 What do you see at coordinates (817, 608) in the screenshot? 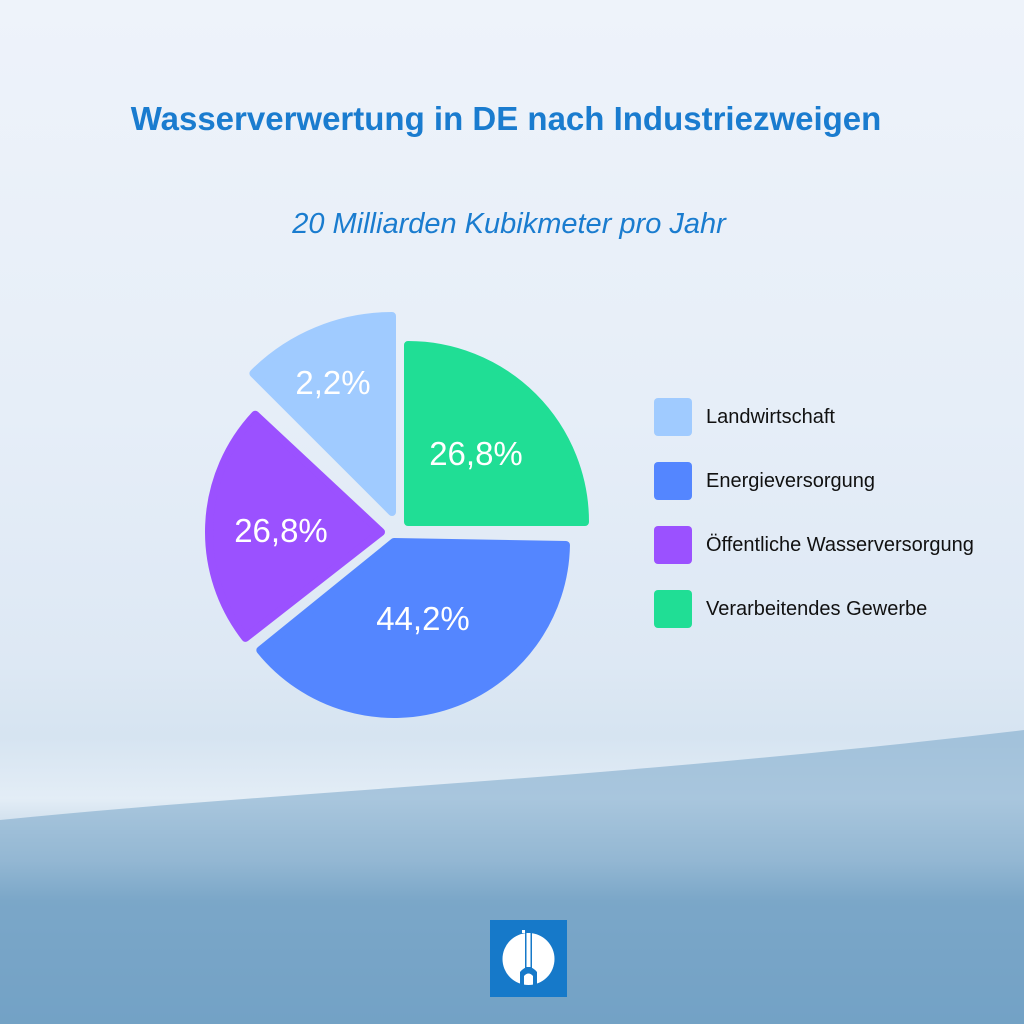
I see `legend-label: Verarbeitendes Gewerbe` at bounding box center [817, 608].